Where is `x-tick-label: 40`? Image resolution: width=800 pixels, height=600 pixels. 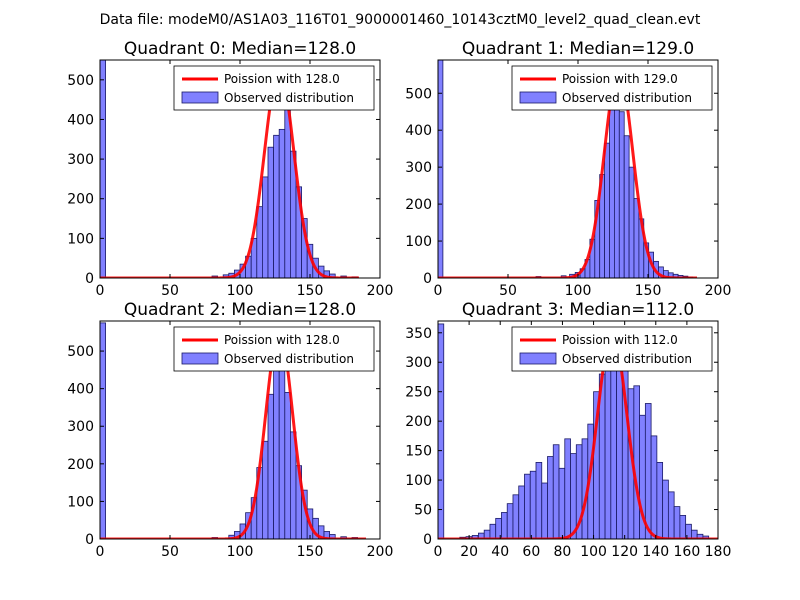 x-tick-label: 40 is located at coordinates (500, 552).